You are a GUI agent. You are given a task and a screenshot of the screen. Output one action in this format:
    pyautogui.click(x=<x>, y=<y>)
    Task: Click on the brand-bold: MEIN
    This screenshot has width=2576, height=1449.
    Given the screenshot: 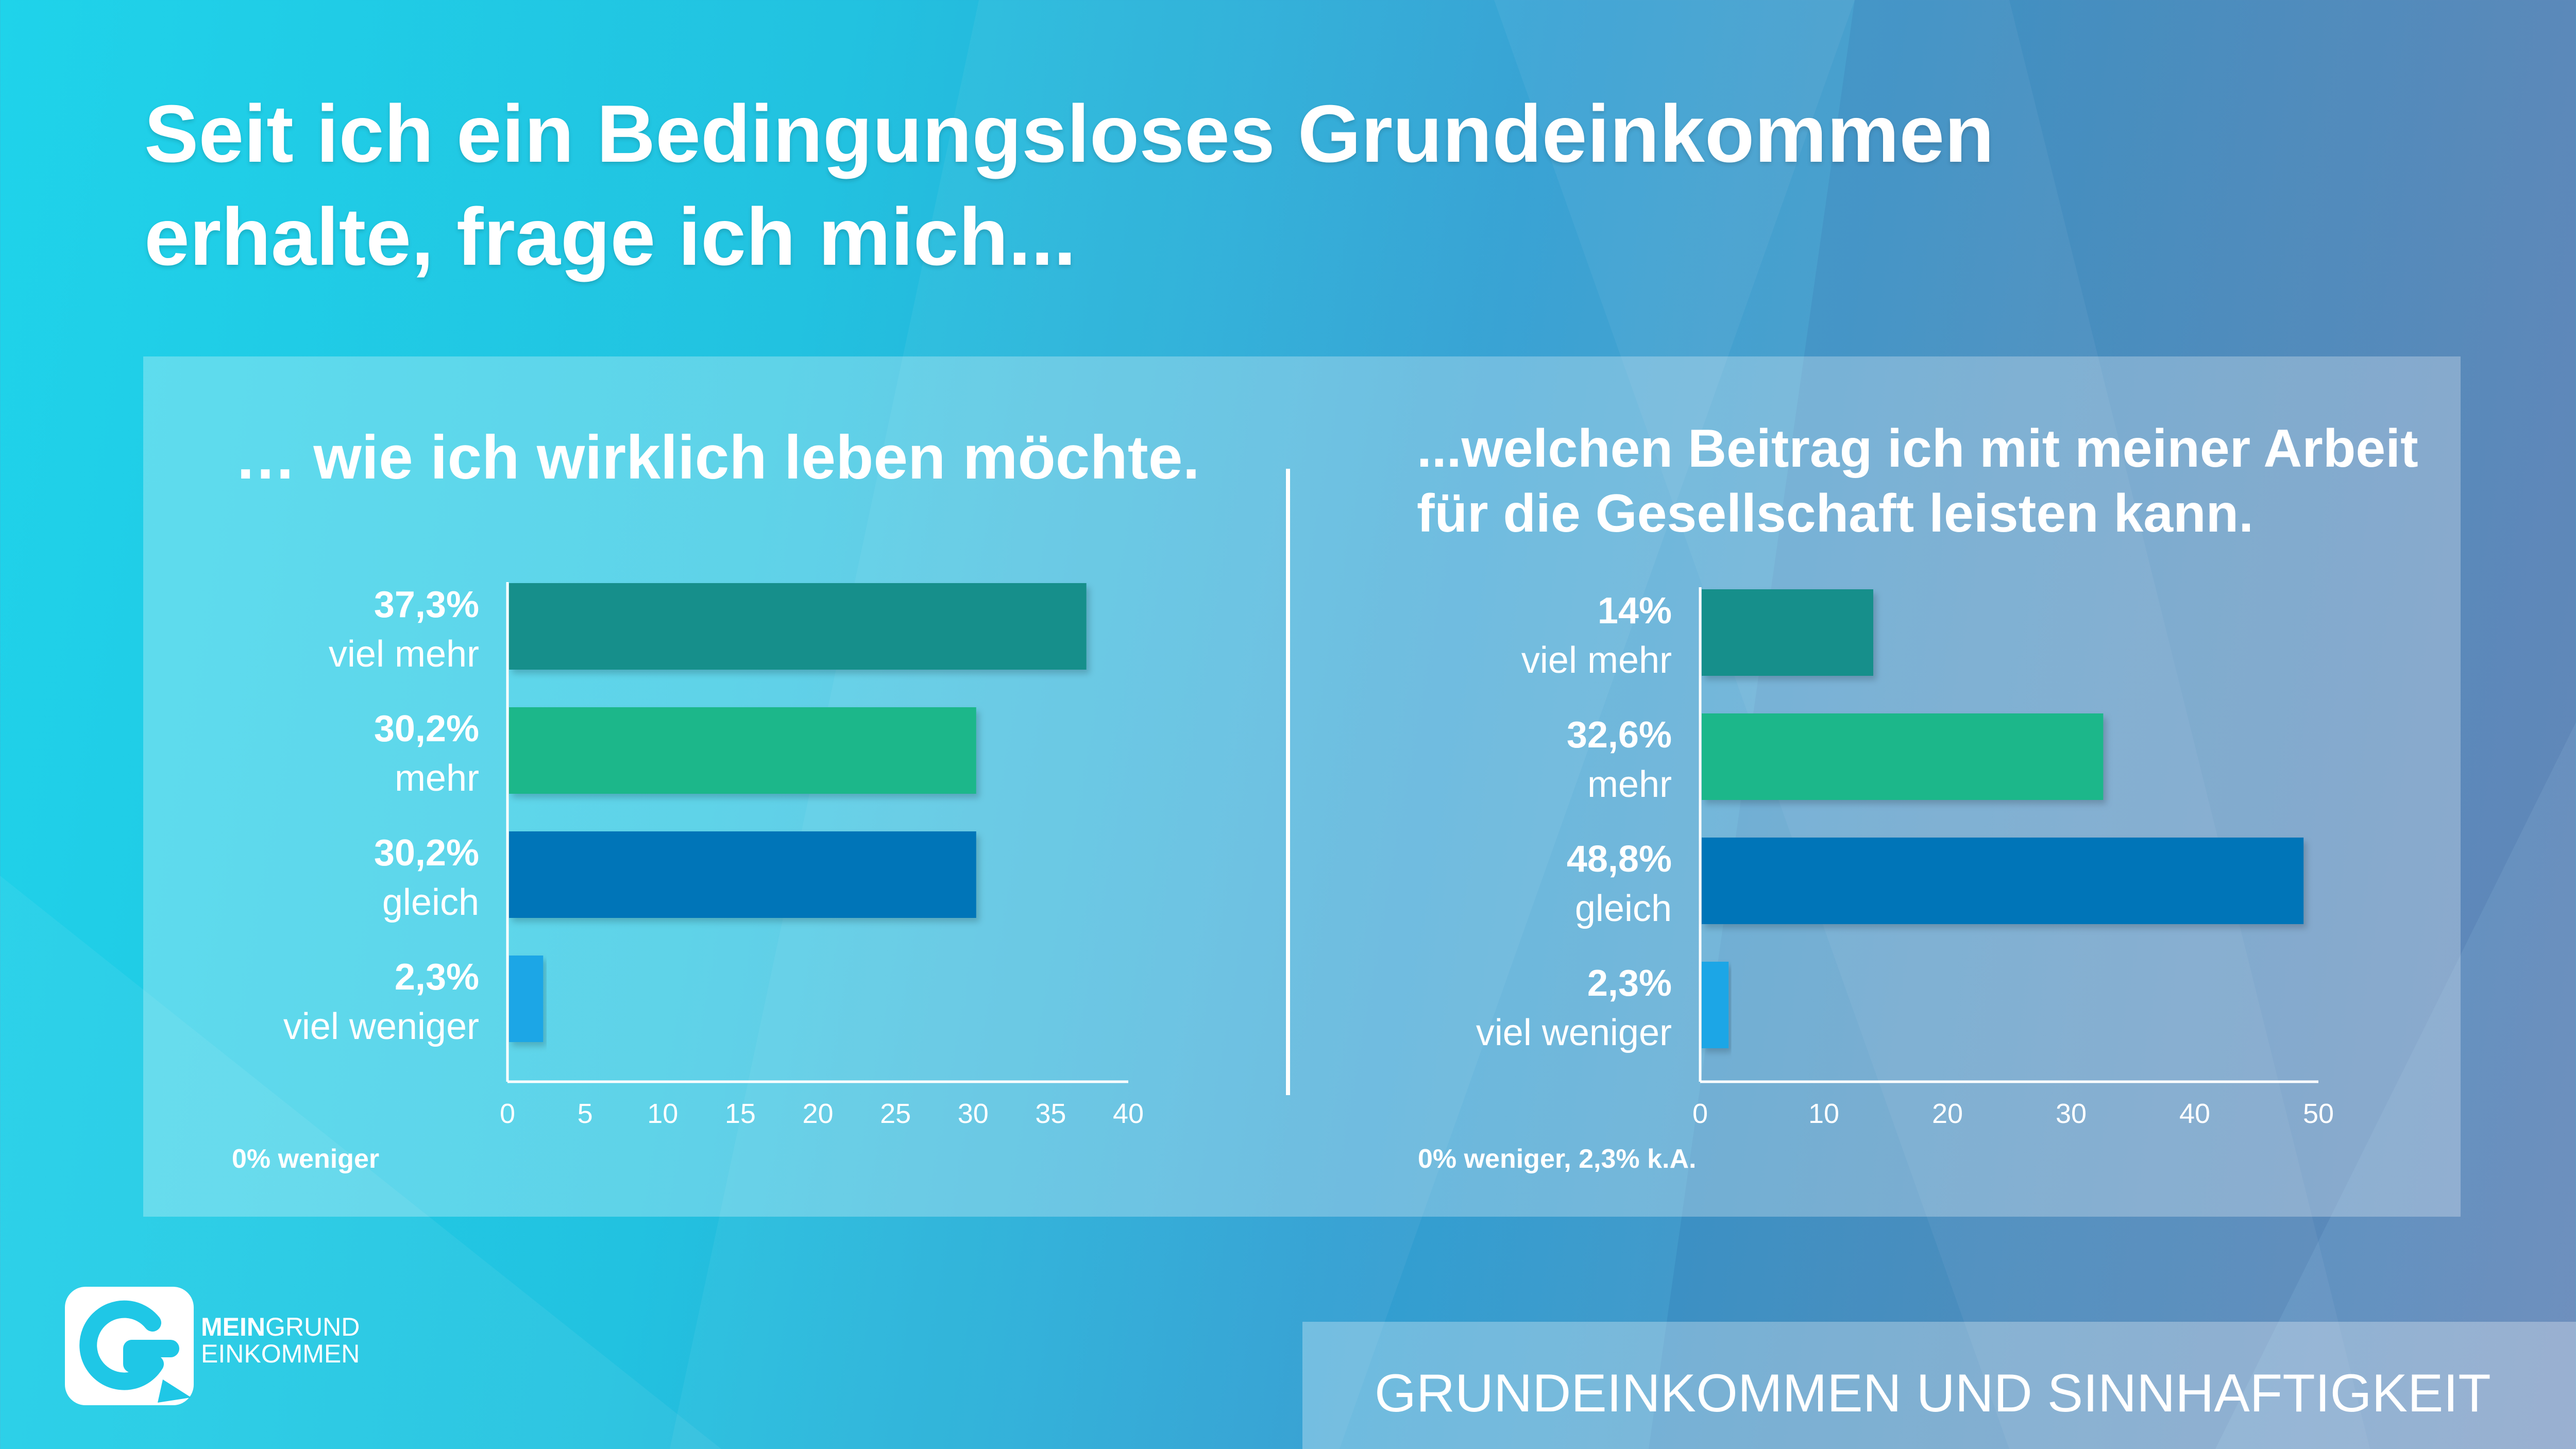 What is the action you would take?
    pyautogui.click(x=233, y=1326)
    